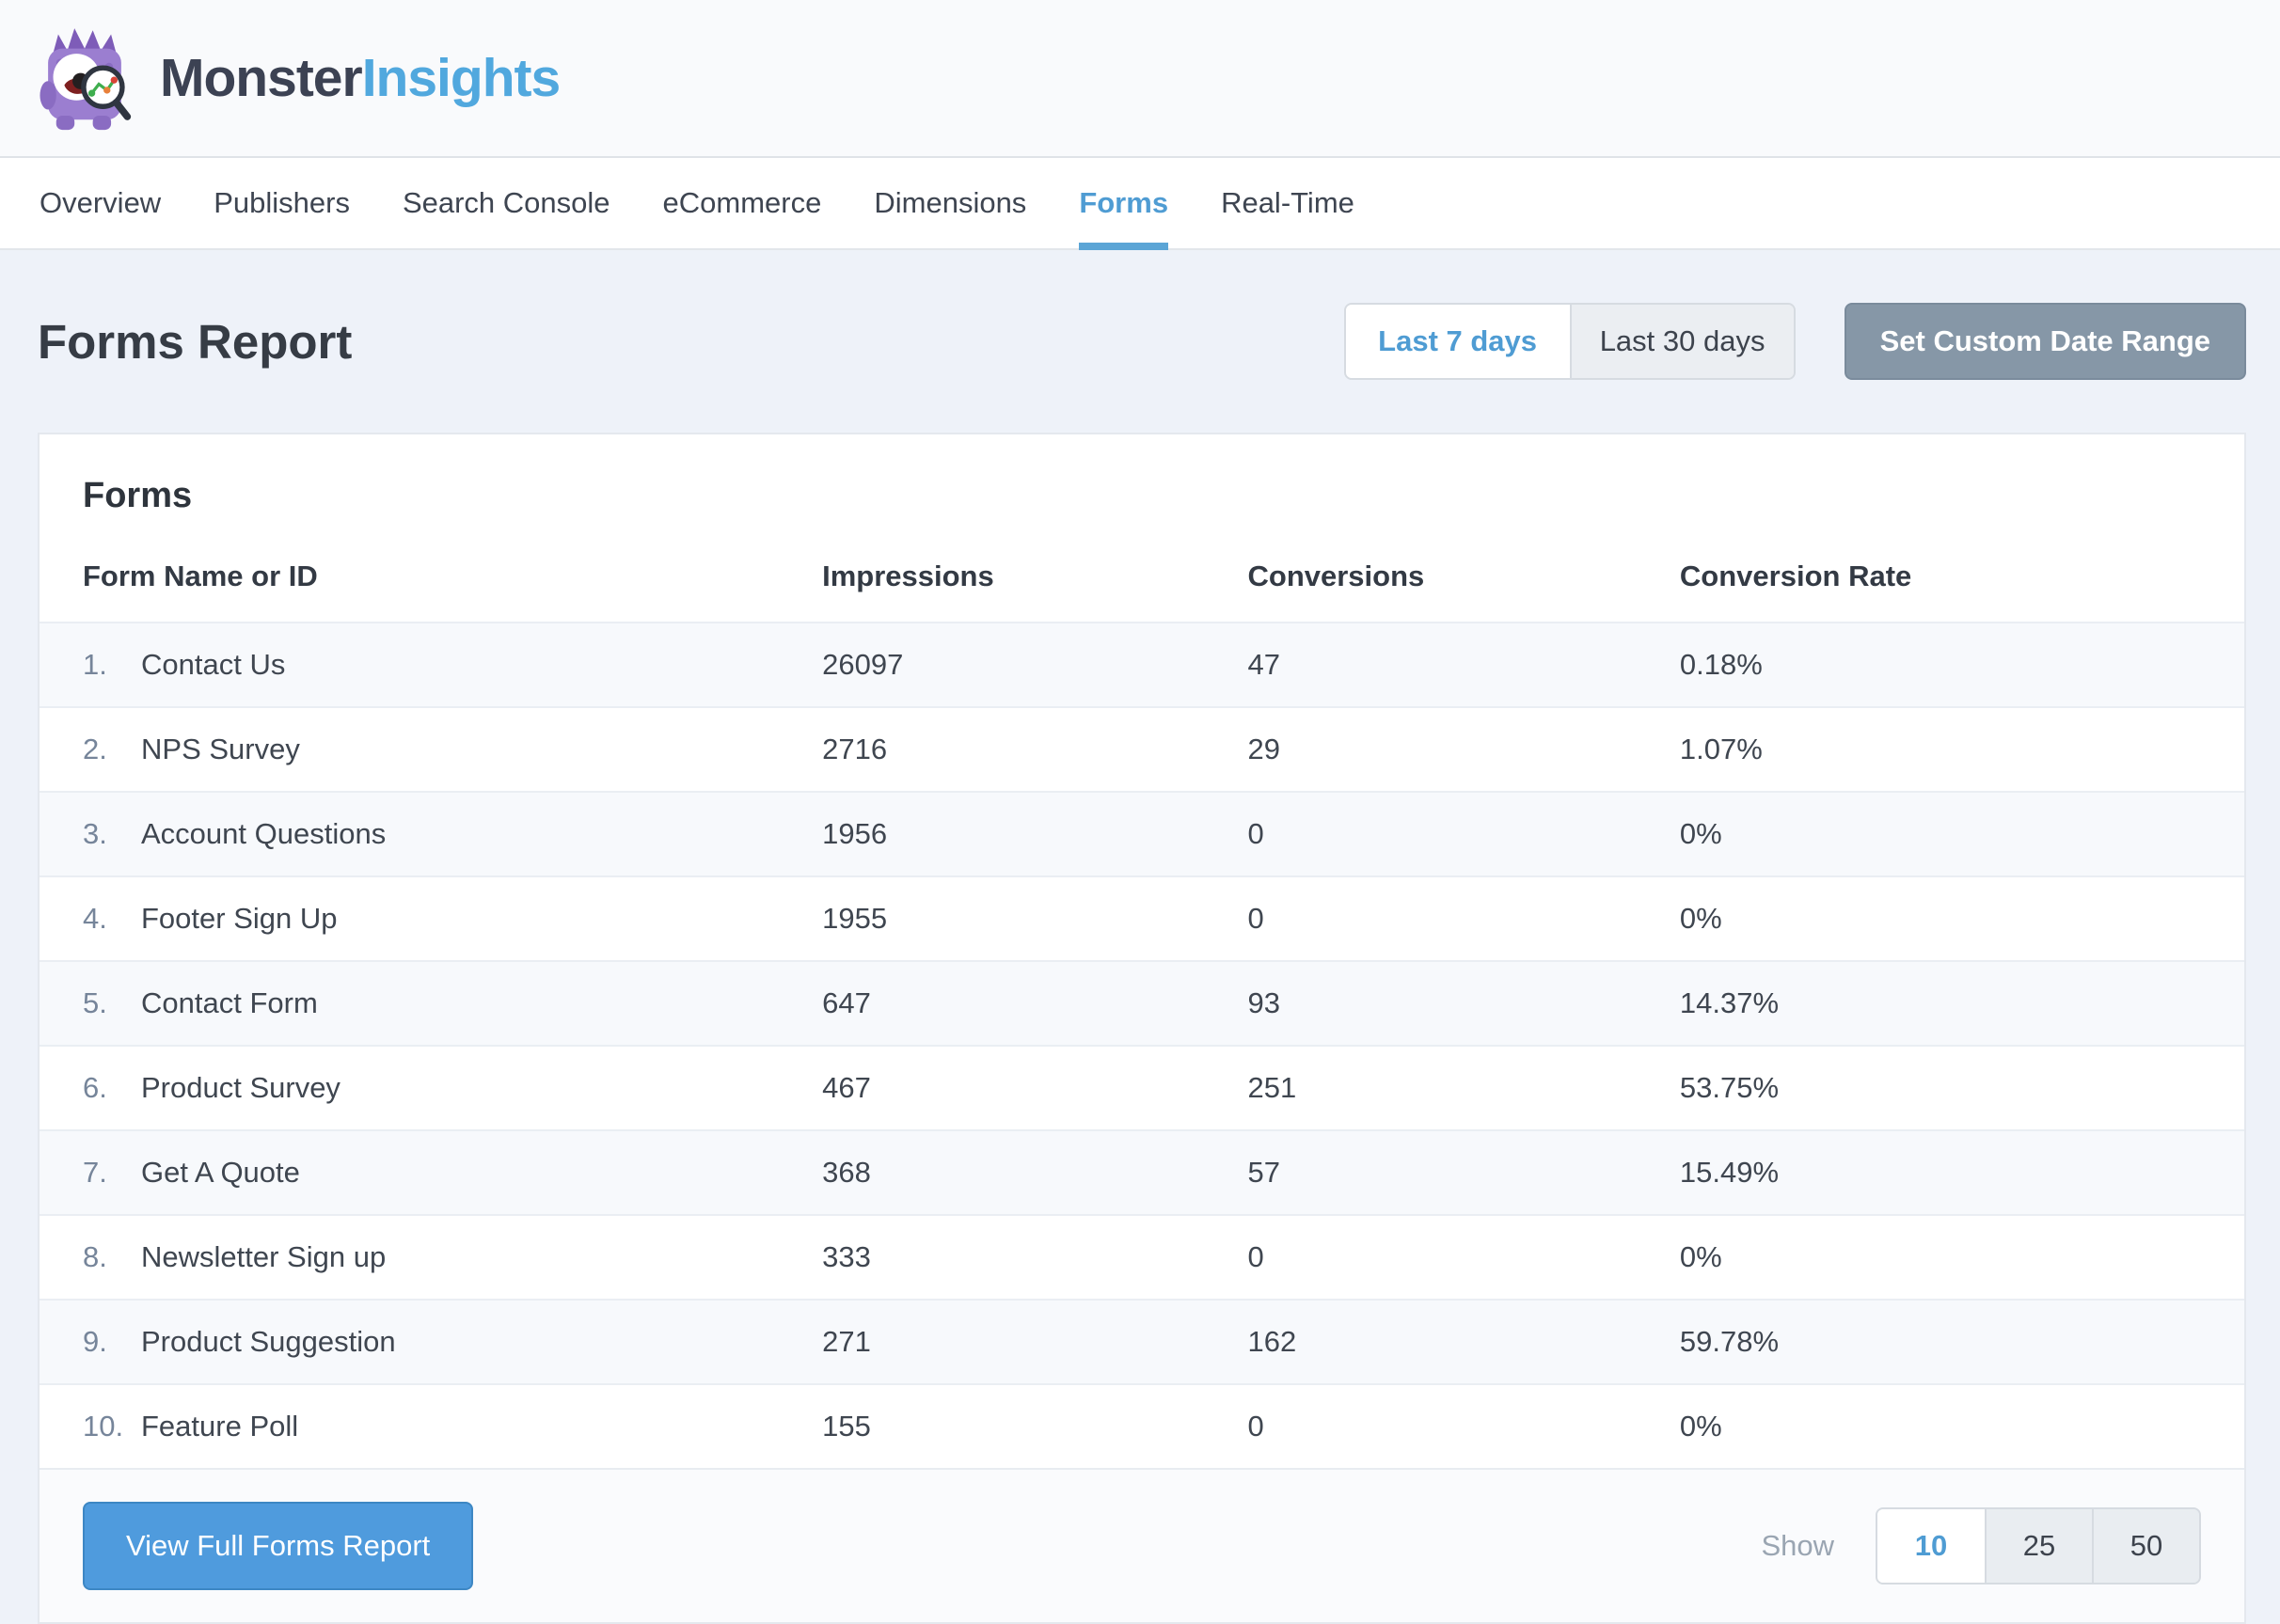 This screenshot has width=2280, height=1624. What do you see at coordinates (1142, 1342) in the screenshot?
I see `table-row: 9. Product Suggestion 271 162 59.78%` at bounding box center [1142, 1342].